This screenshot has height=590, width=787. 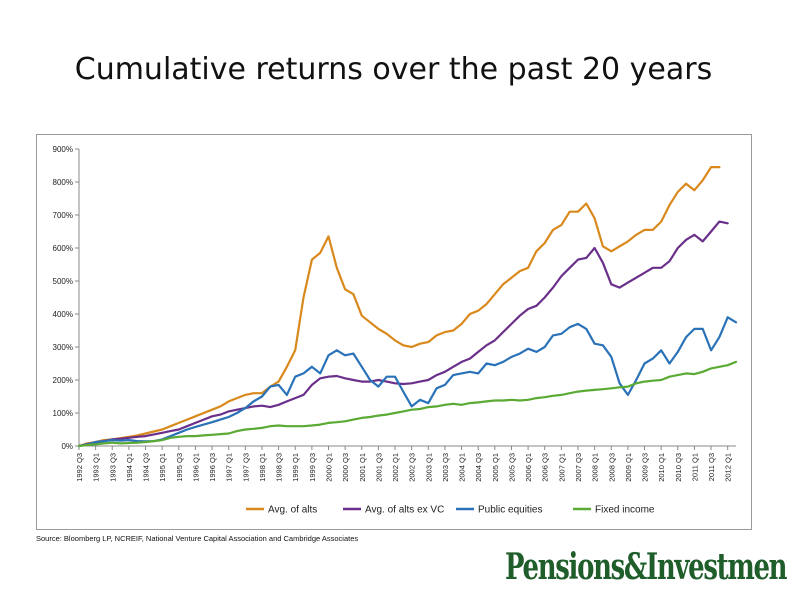 I want to click on x-tick-label: 1998 Q1, so click(x=262, y=467).